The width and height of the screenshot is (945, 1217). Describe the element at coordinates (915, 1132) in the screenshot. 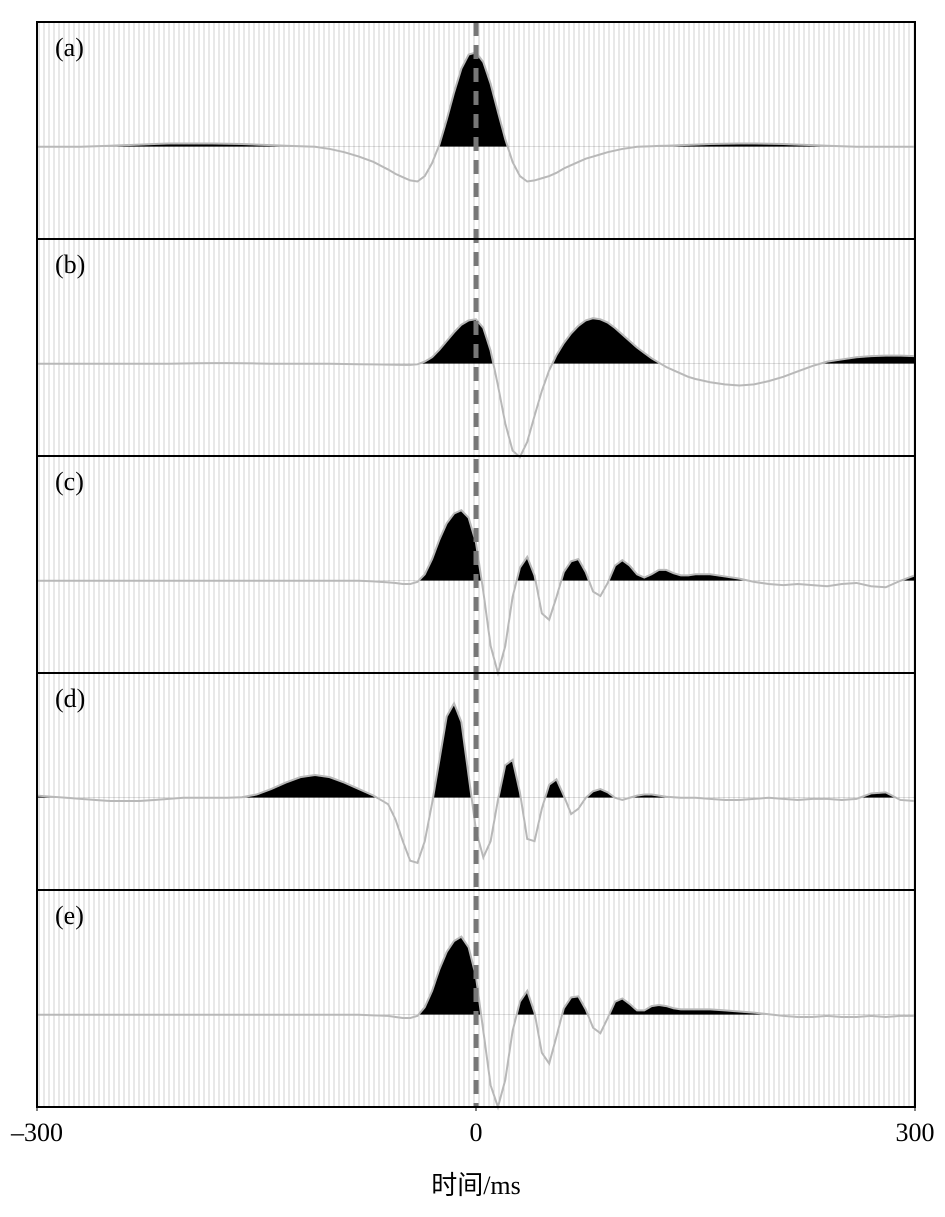

I see `x-tick-label: 300` at that location.